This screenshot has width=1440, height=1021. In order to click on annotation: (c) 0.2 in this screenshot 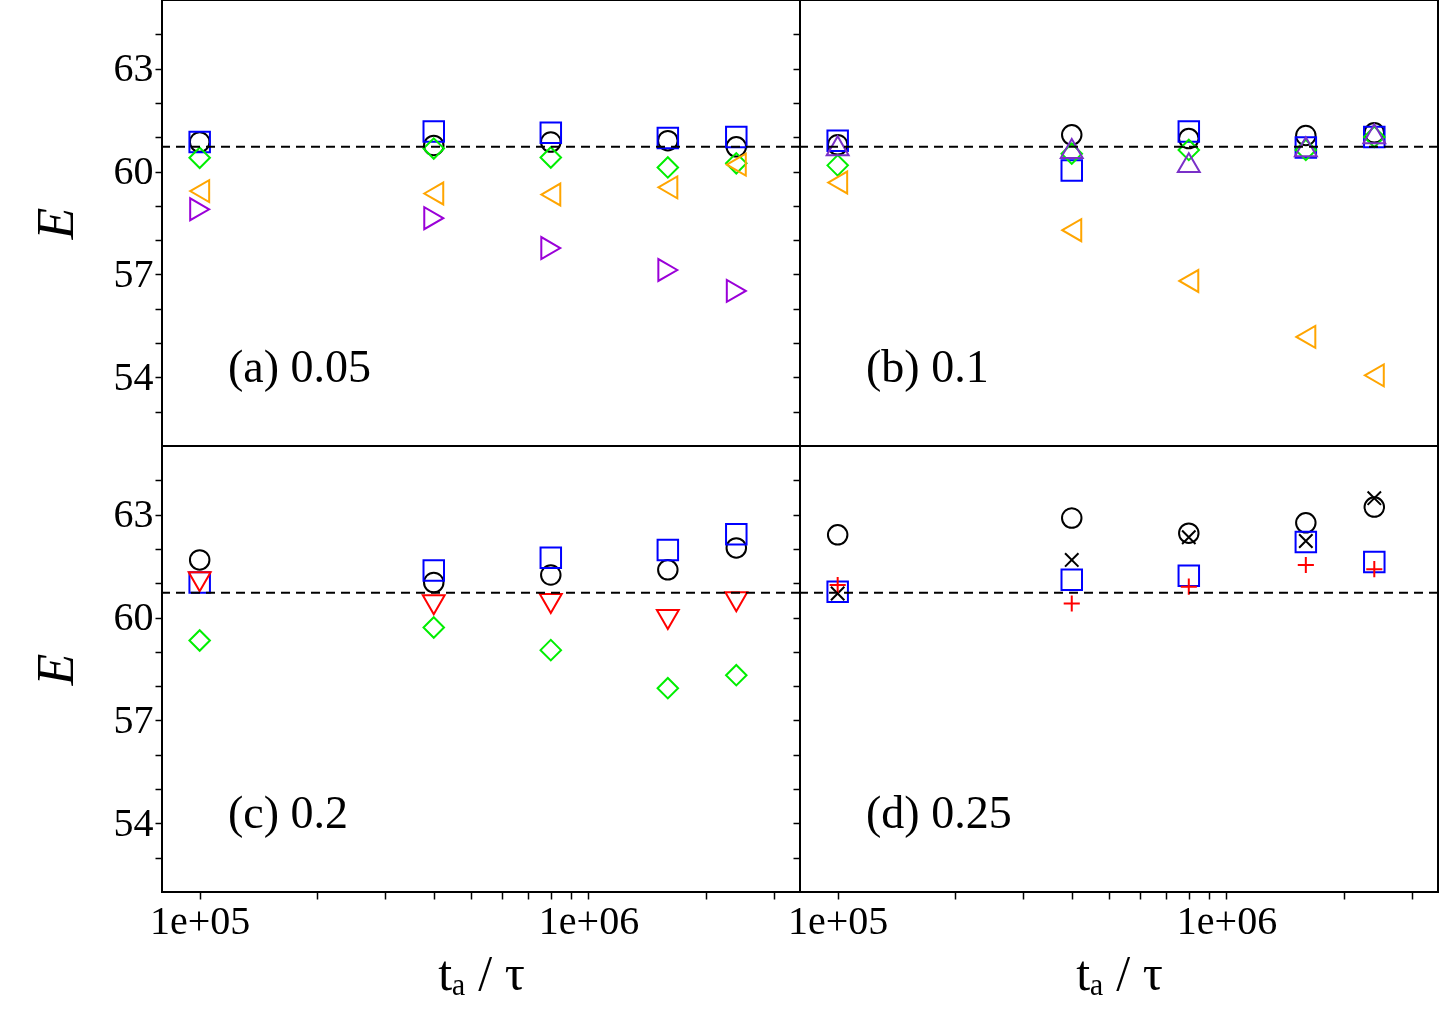, I will do `click(288, 812)`.